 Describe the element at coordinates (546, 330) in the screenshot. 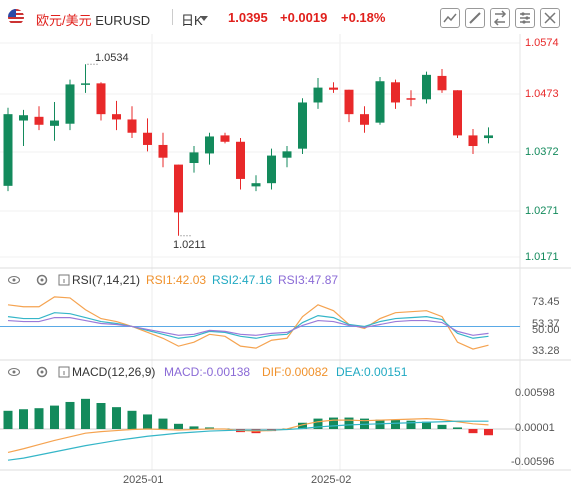

I see `rsi-axis-label: 50.00` at that location.